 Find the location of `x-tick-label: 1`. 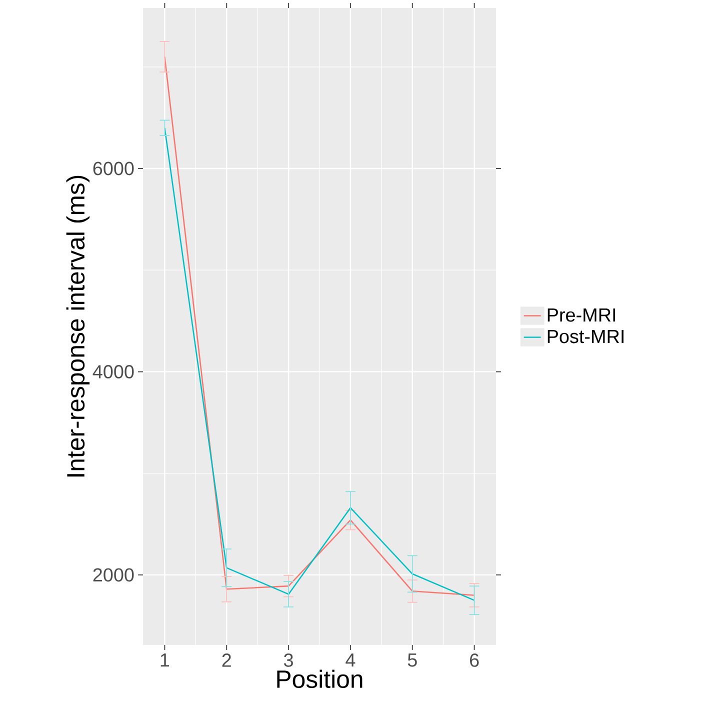

x-tick-label: 1 is located at coordinates (165, 660).